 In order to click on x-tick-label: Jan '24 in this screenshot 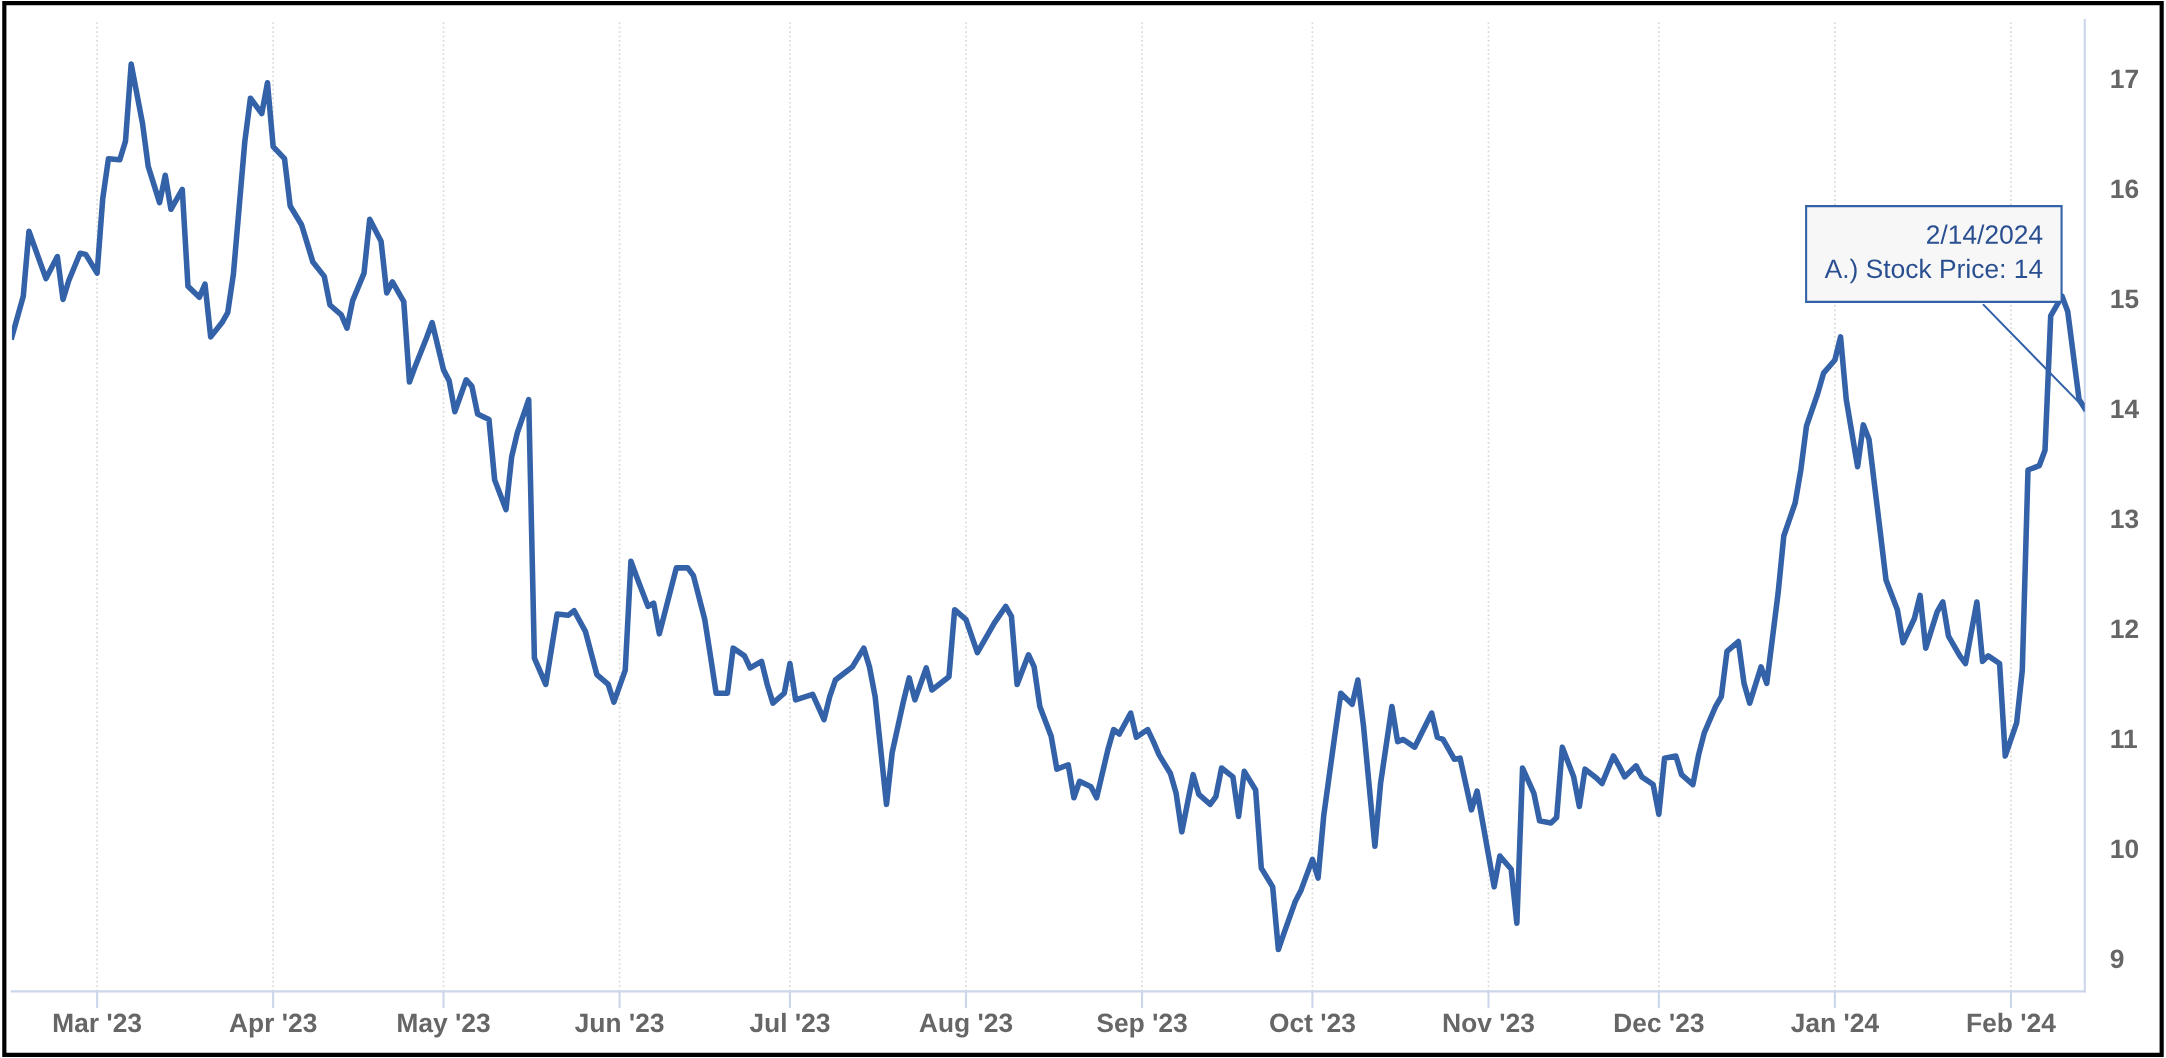, I will do `click(1835, 1023)`.